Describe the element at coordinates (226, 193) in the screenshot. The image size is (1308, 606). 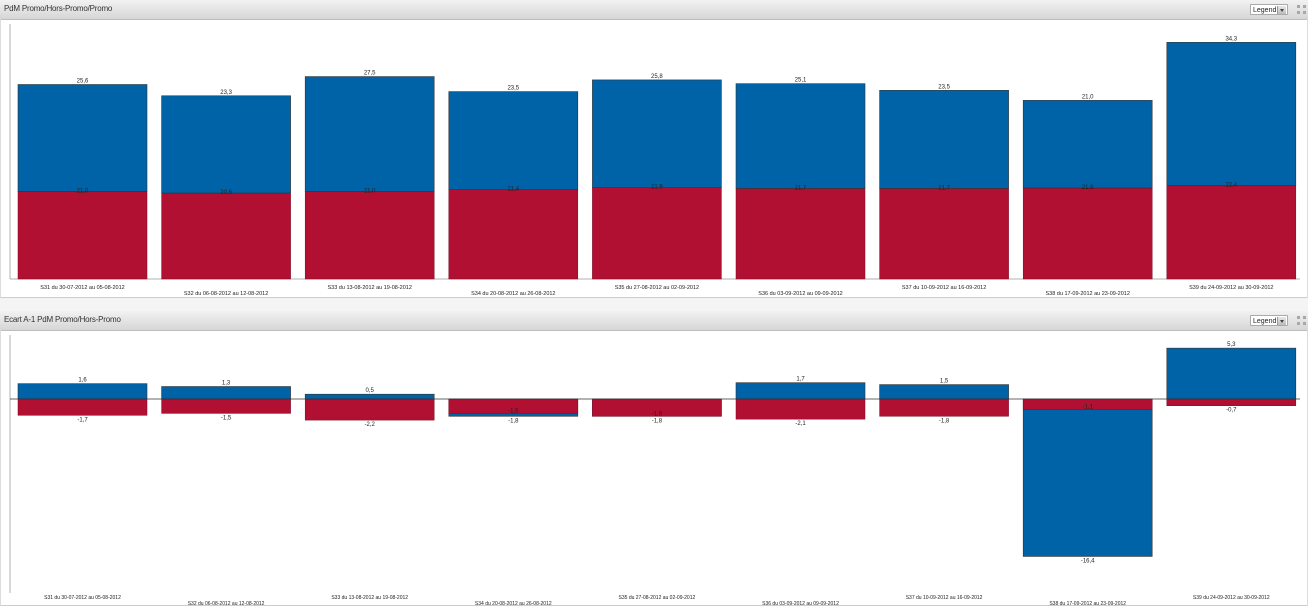
I see `data-label-hors-promo: 20,6` at that location.